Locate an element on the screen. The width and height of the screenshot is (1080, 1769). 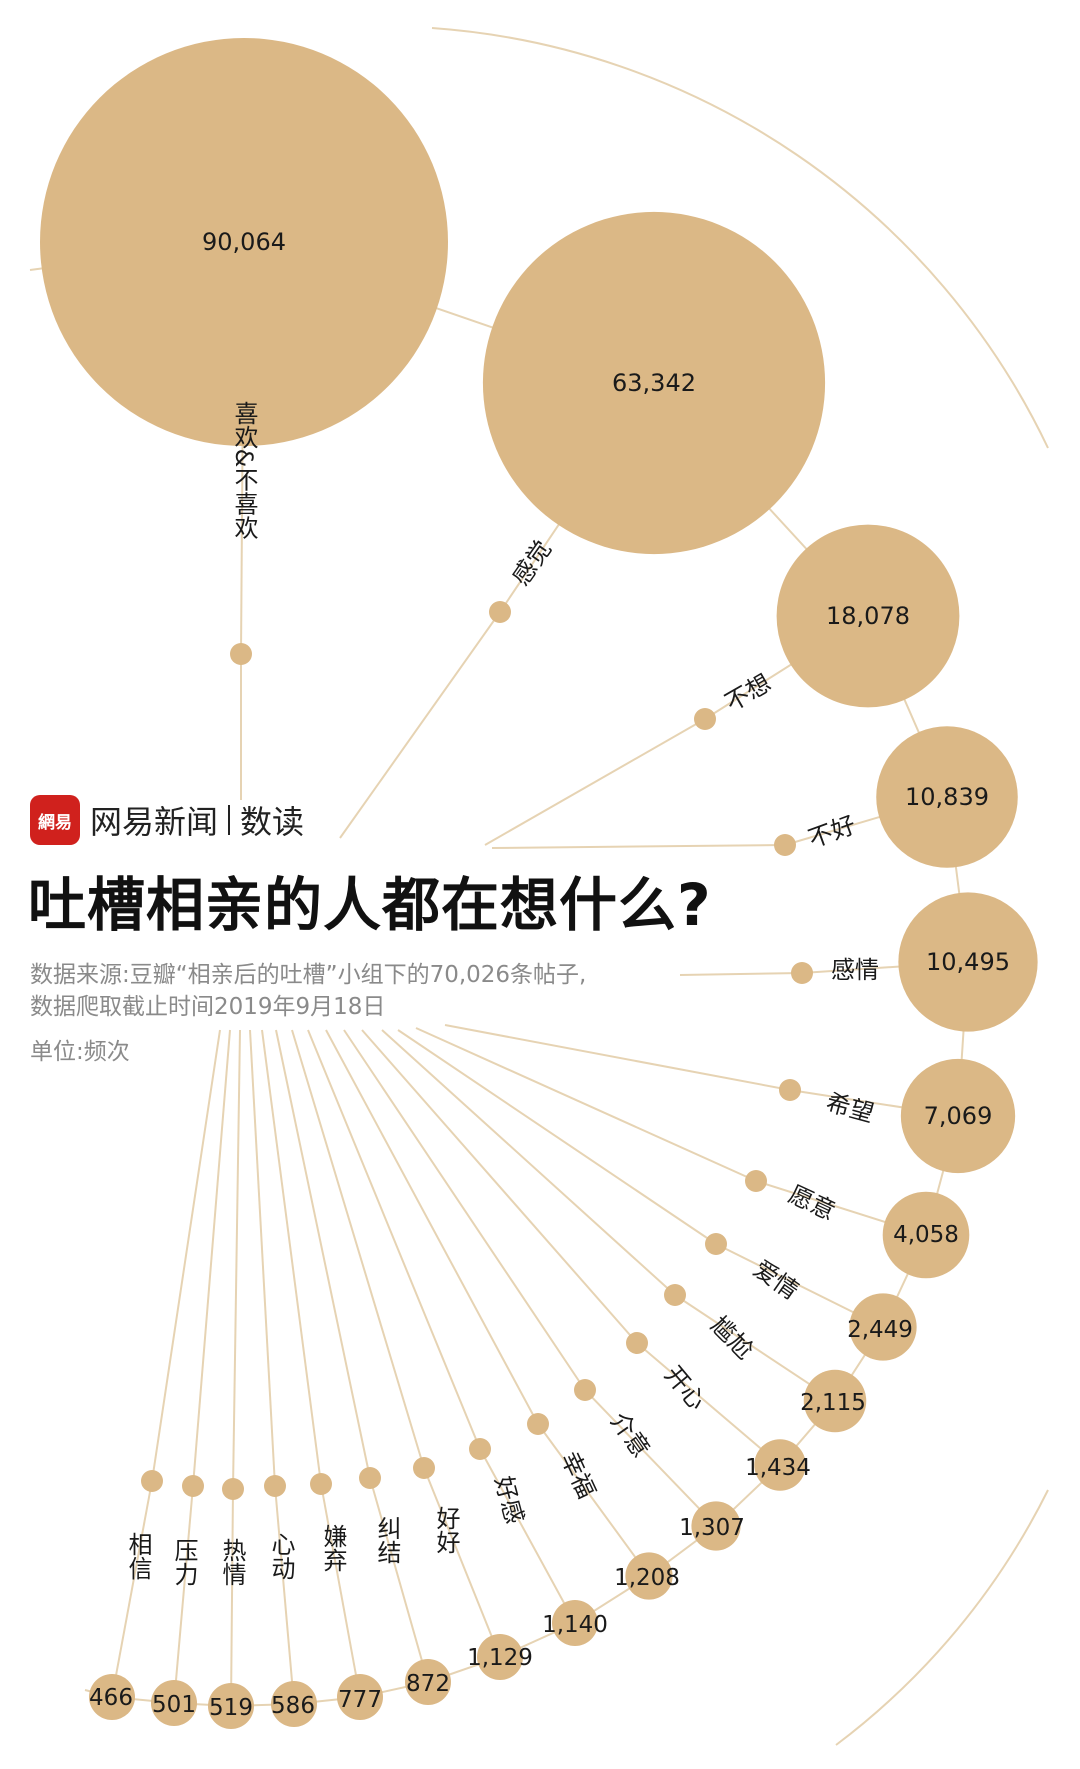
word-label-7: 爱情 is located at coordinates (775, 1280).